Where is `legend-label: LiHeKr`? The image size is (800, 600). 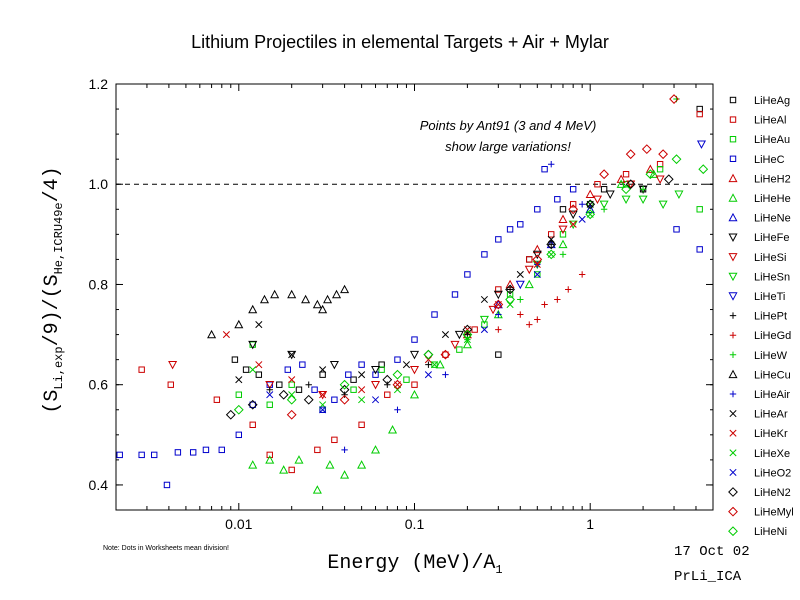
legend-label: LiHeKr is located at coordinates (771, 434).